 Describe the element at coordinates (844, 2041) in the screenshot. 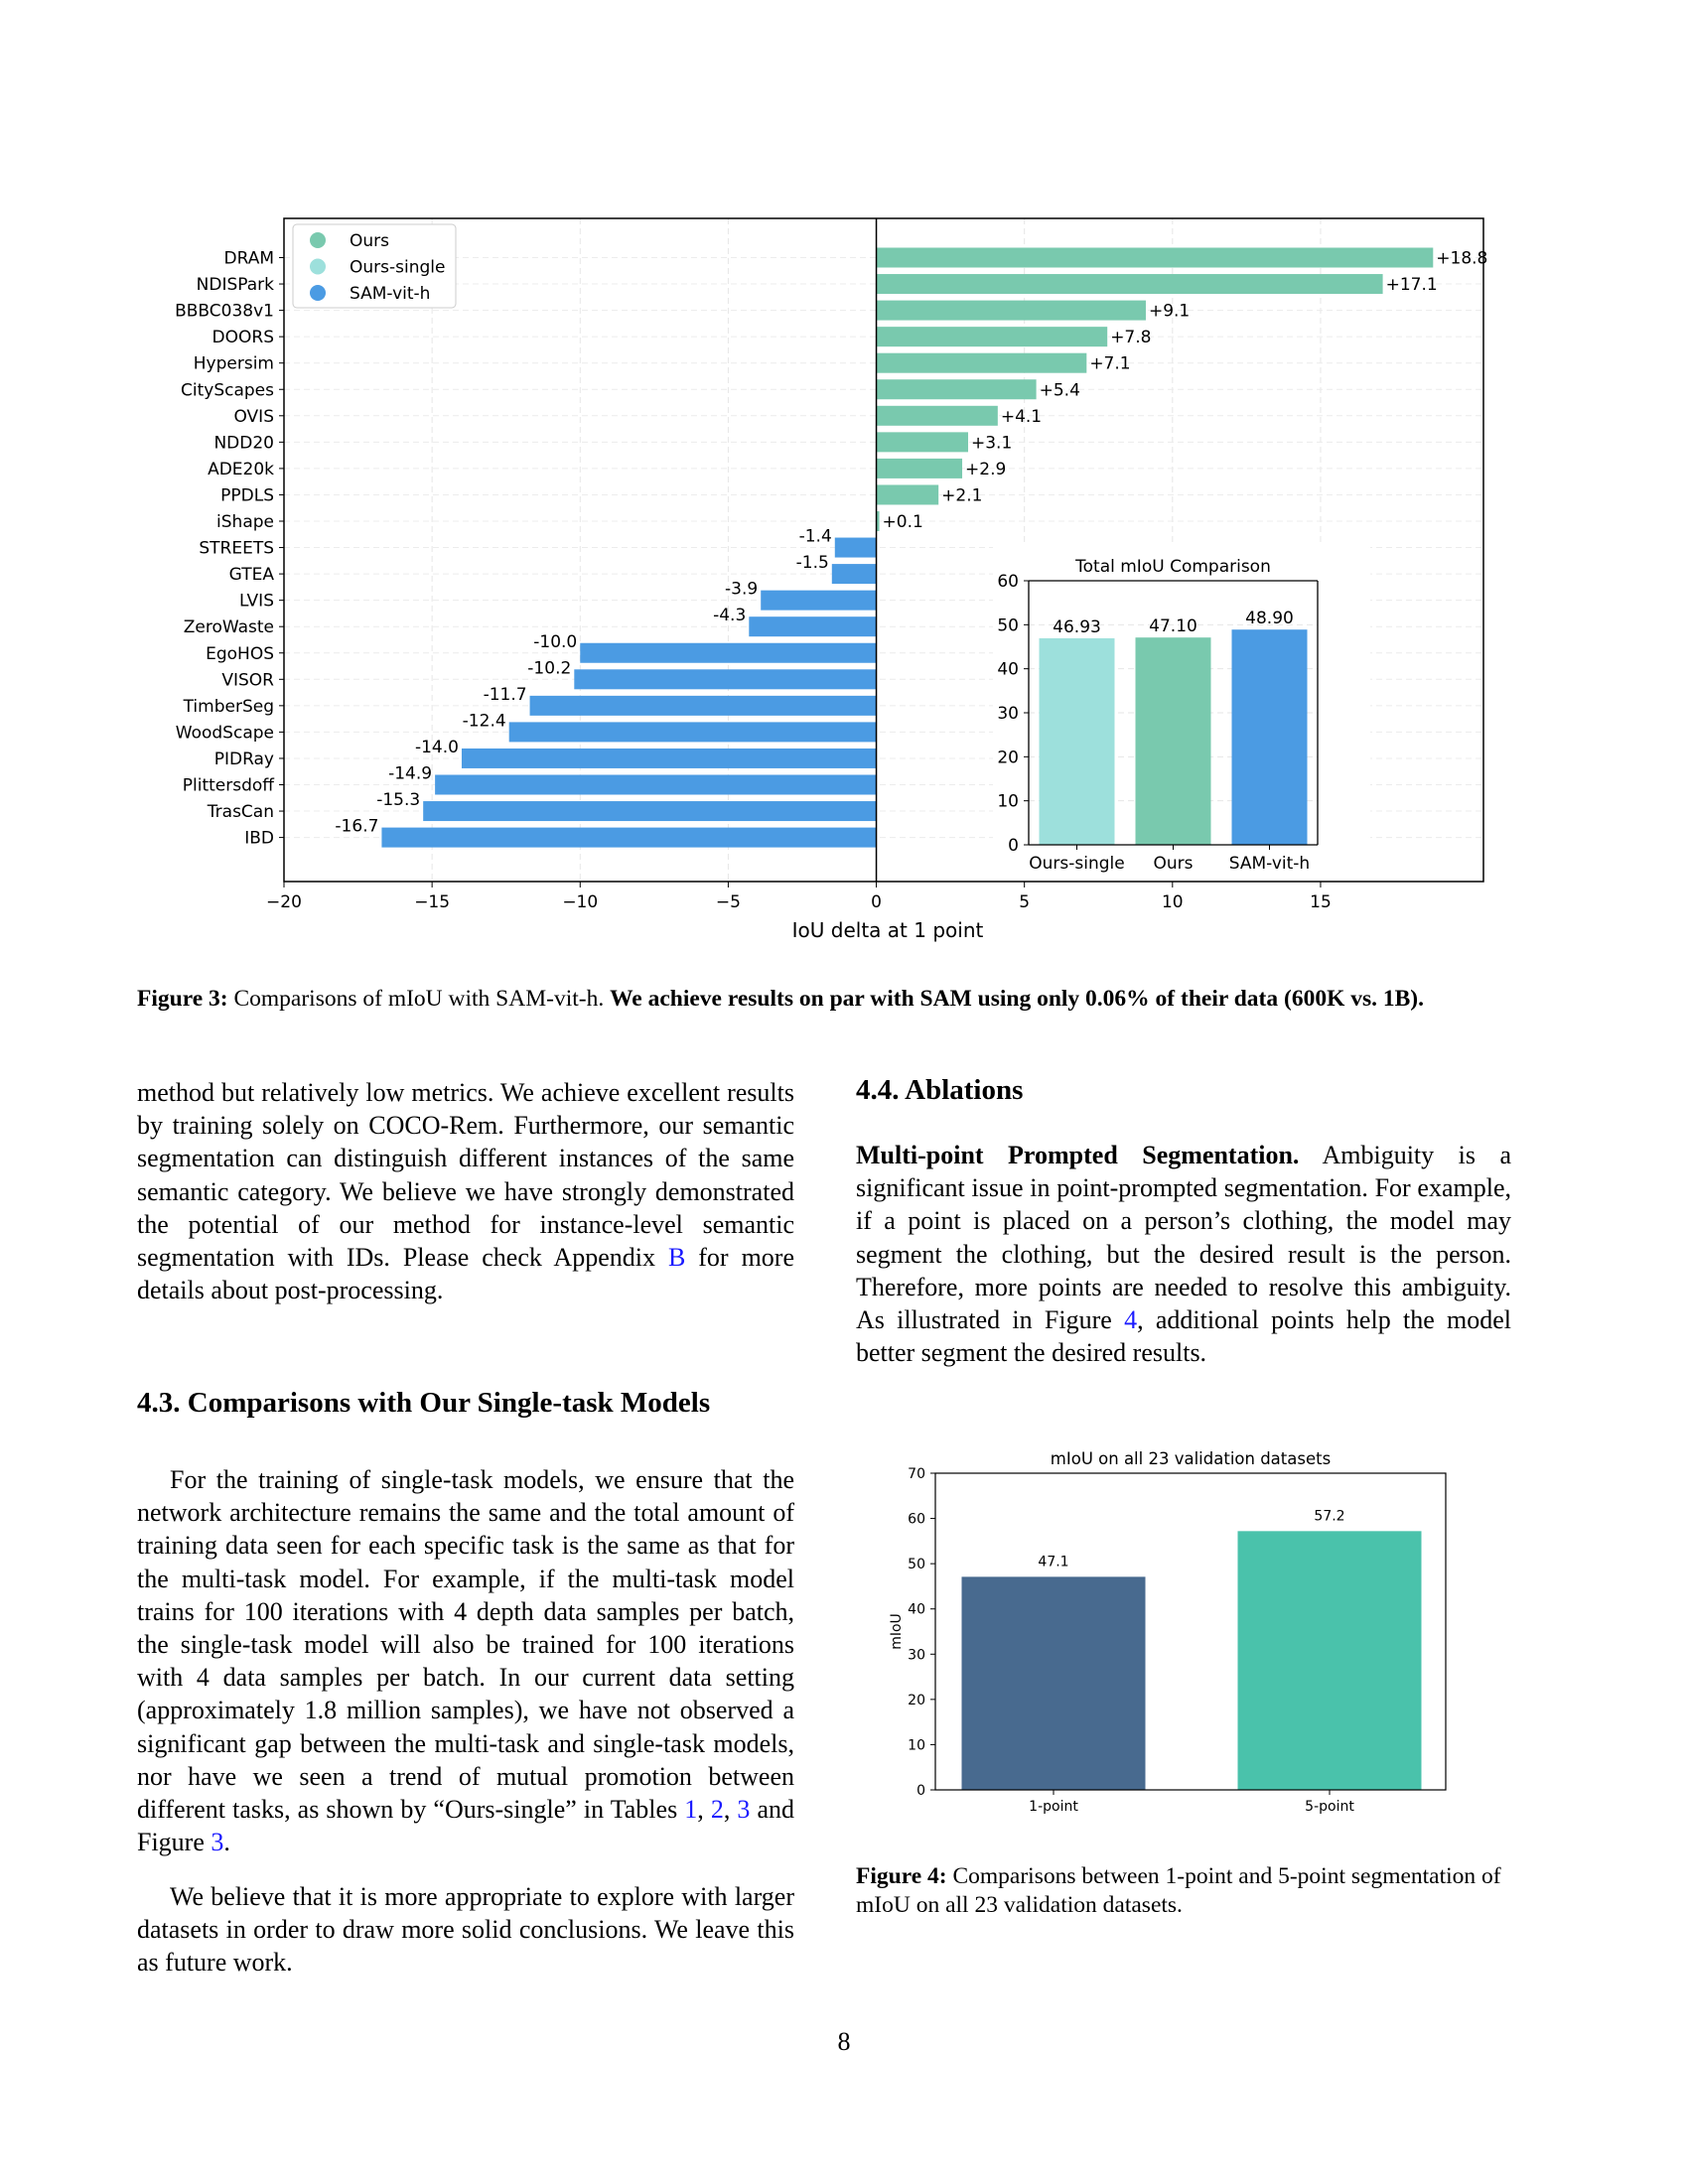

I see `page-number: 8` at that location.